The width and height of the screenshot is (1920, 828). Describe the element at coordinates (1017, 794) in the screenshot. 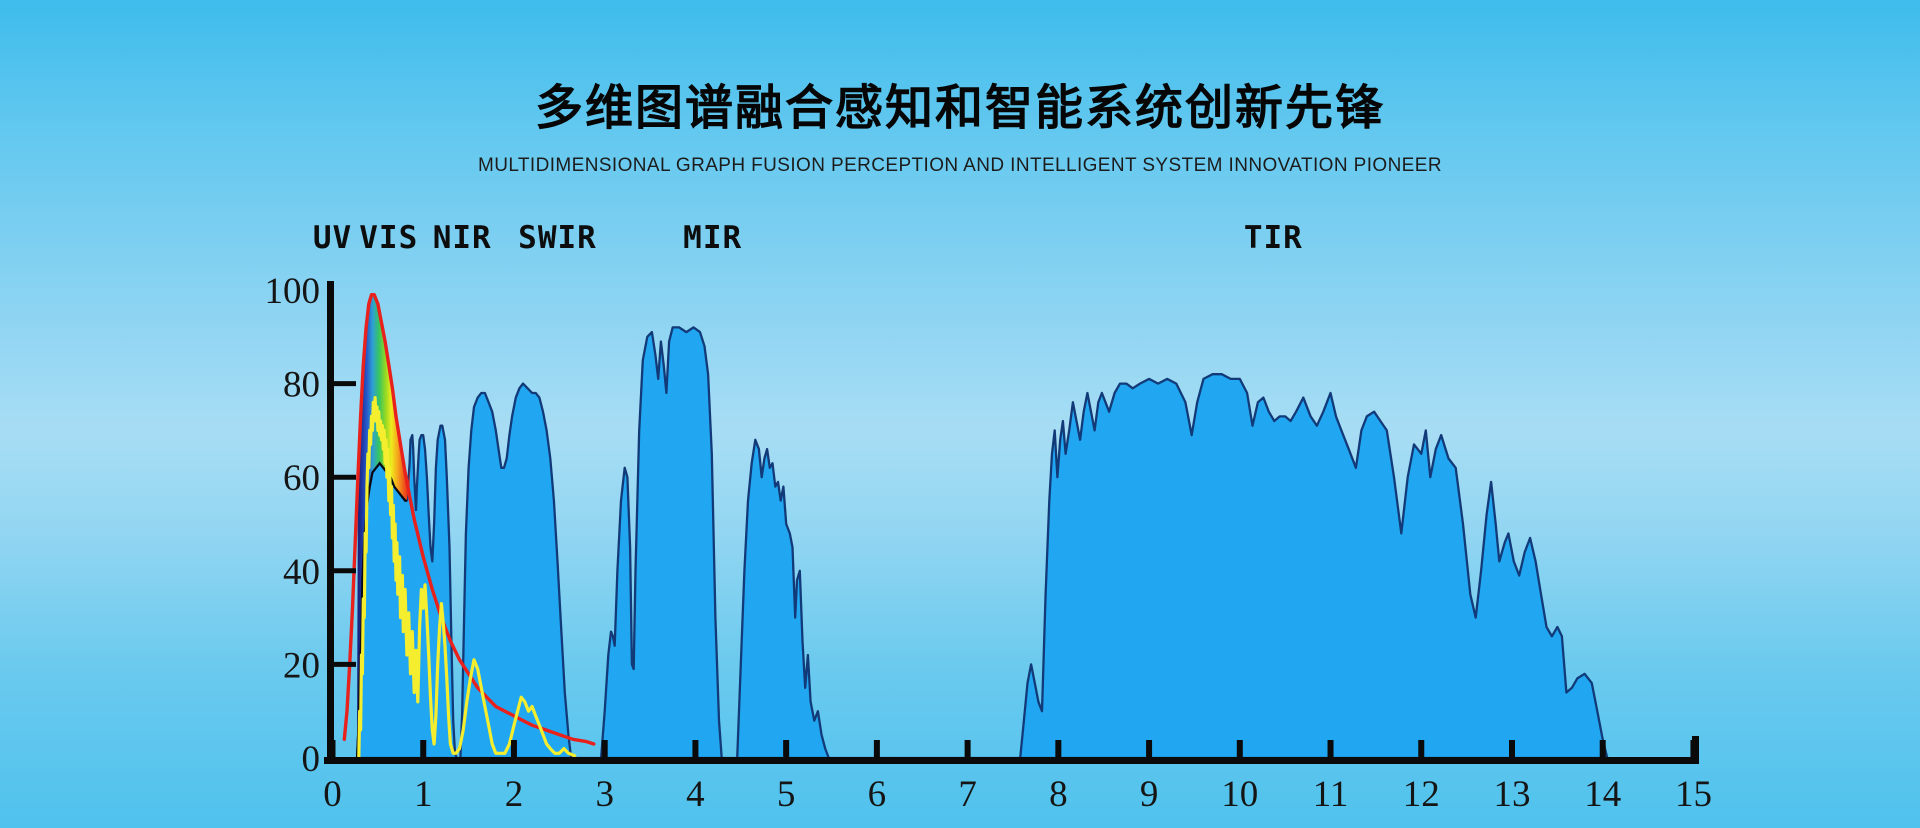

I see `x-axis-tick-labels: 0 1 2 3 4 5 6 7 8 9 10 11 12 13 14 15` at that location.